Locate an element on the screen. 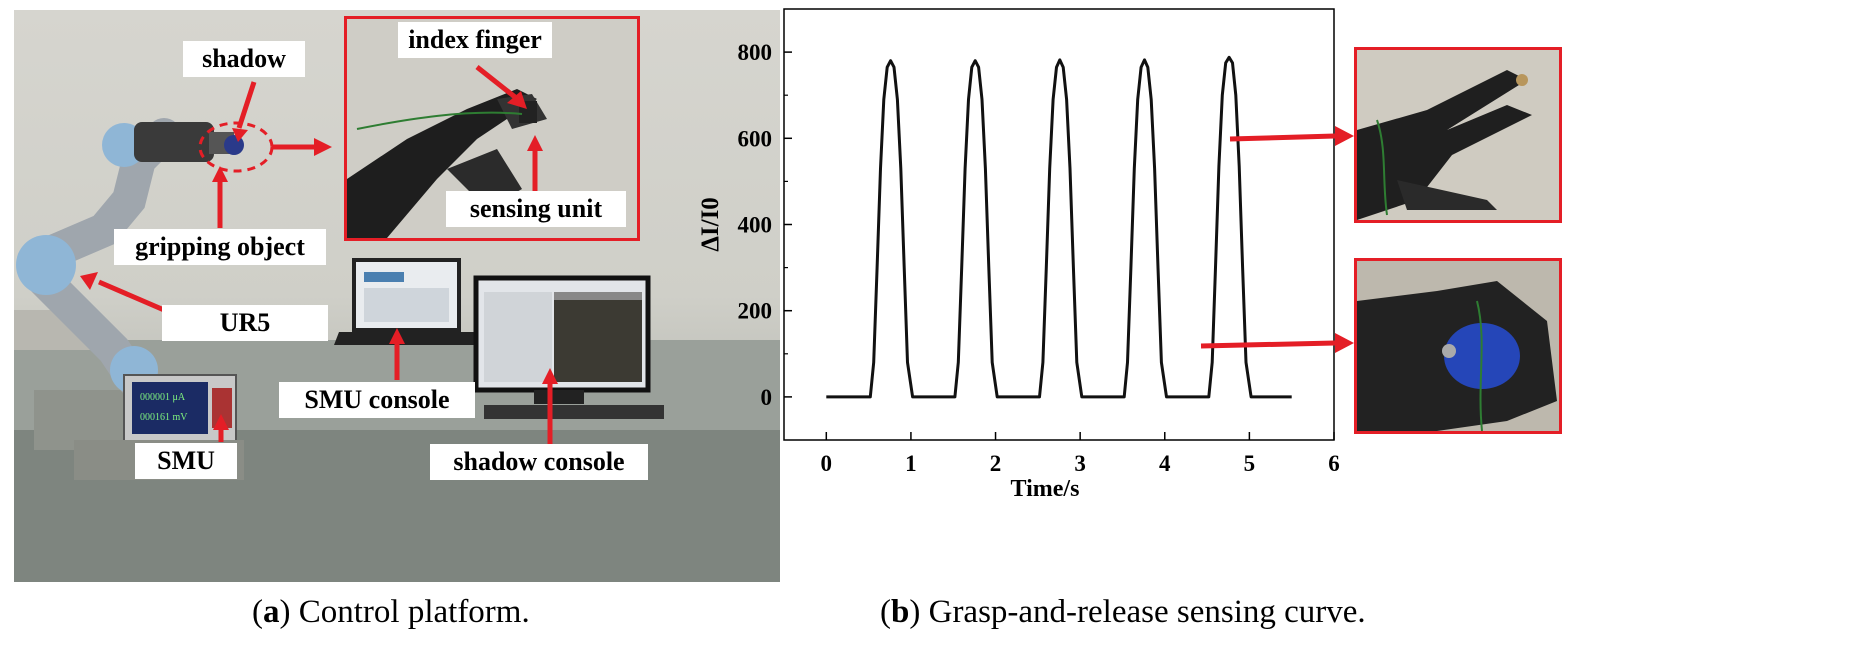 Image resolution: width=1850 pixels, height=648 pixels. ur5-robot-arm is located at coordinates (125, 257).